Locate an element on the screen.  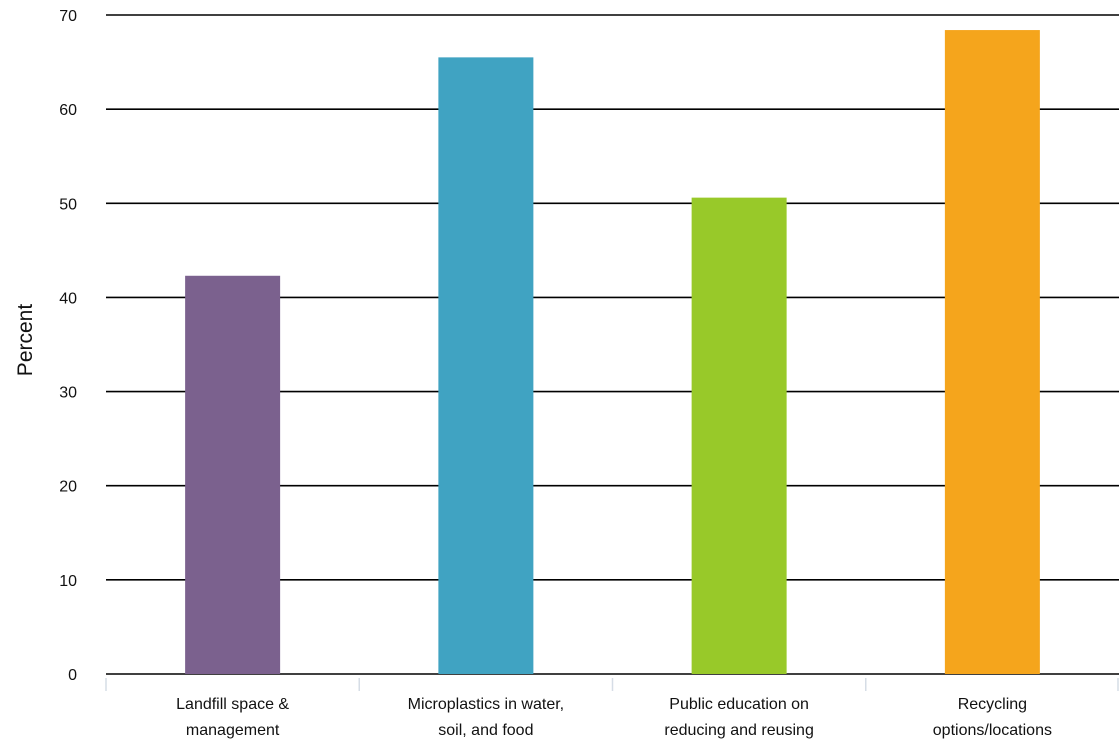
x-category-label: reducing and reusing is located at coordinates (738, 730).